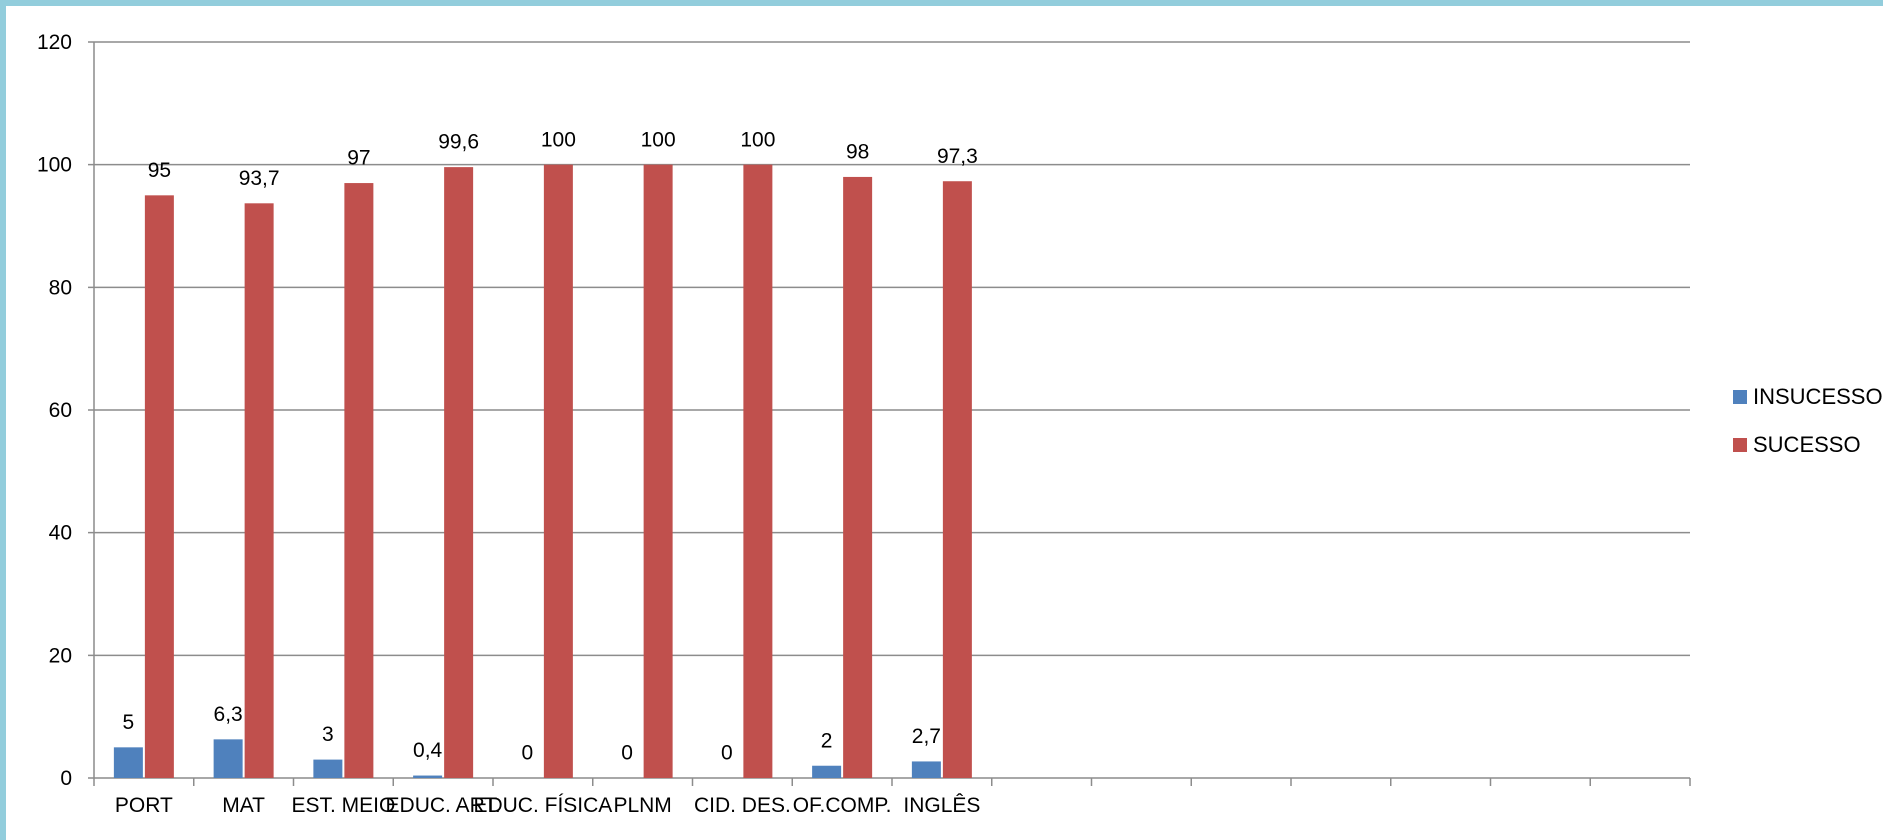 This screenshot has width=1883, height=840. Describe the element at coordinates (642, 805) in the screenshot. I see `x-tick-label: PLNM` at that location.